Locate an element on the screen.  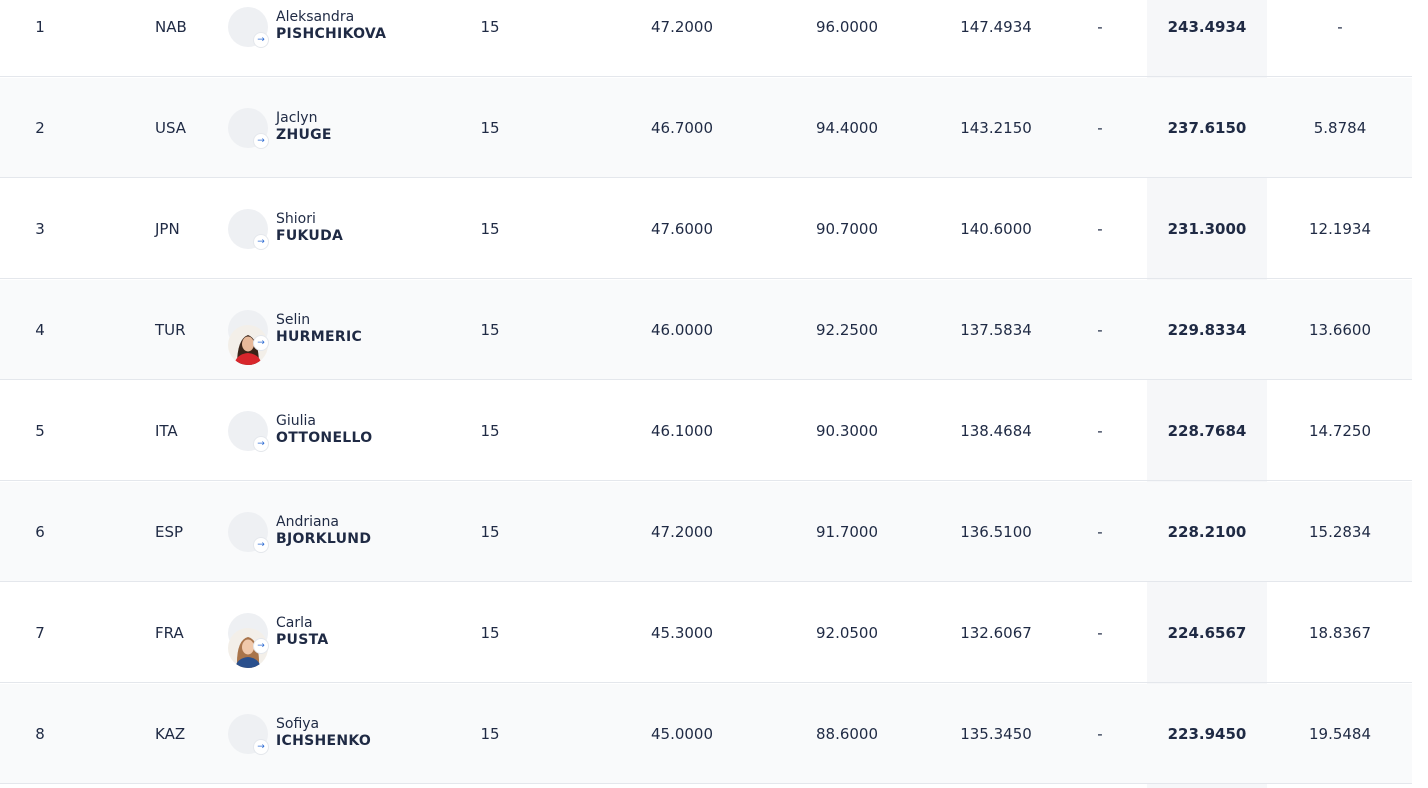
noc-cell: USA is located at coordinates (165, 128).